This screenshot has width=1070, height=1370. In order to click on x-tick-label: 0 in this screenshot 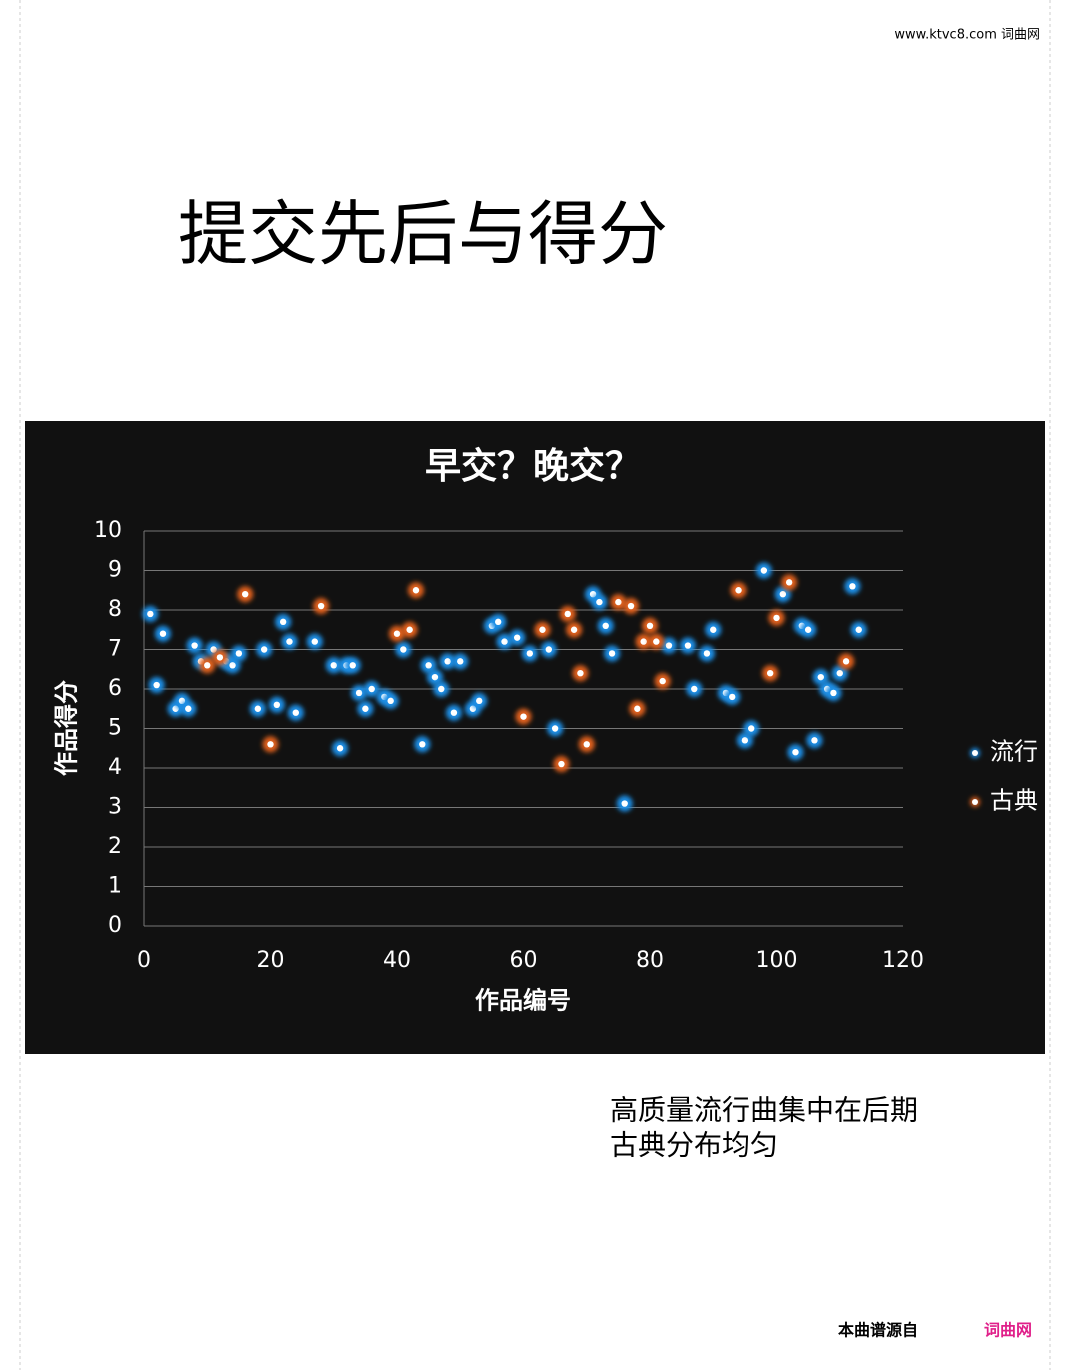, I will do `click(144, 960)`.